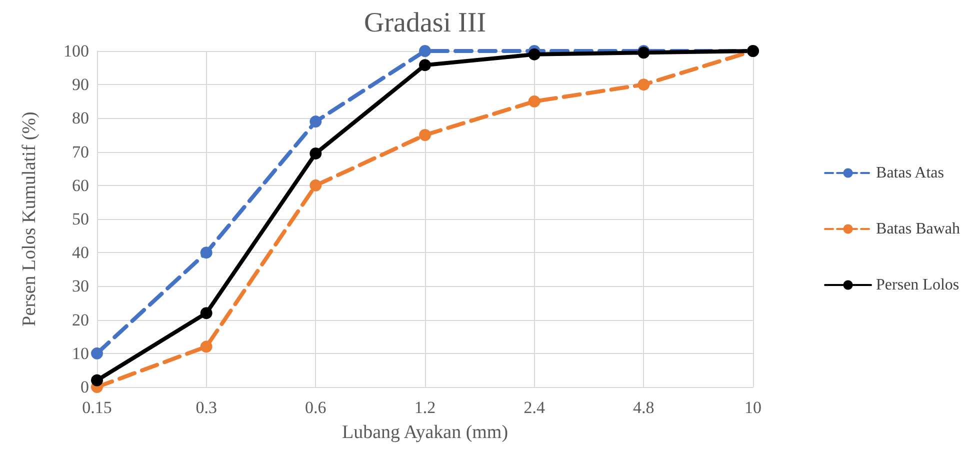 The width and height of the screenshot is (965, 458). I want to click on y-axis-title: Persen Lolos Kumulatif (%), so click(29, 219).